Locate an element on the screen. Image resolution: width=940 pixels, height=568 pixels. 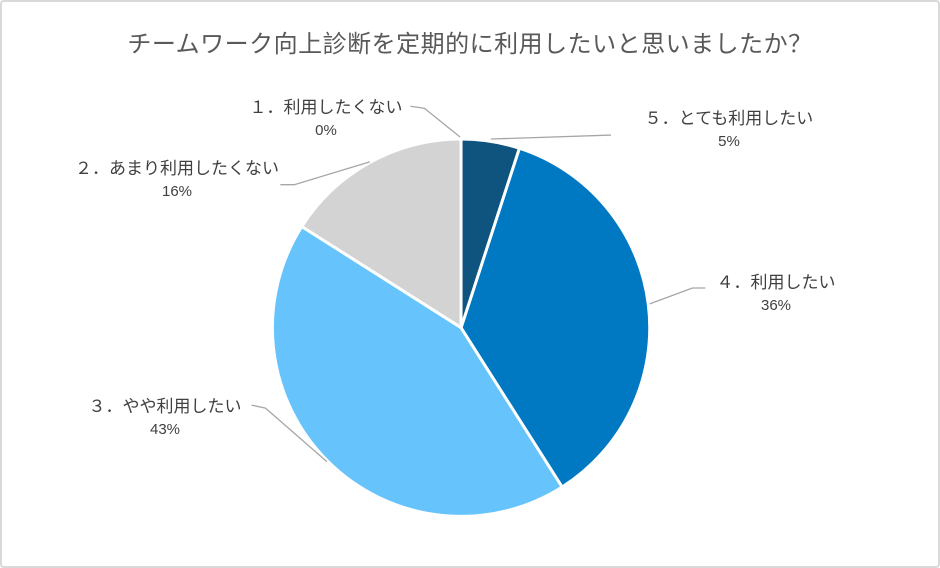
pie-label-2-percent: 16% is located at coordinates (177, 192).